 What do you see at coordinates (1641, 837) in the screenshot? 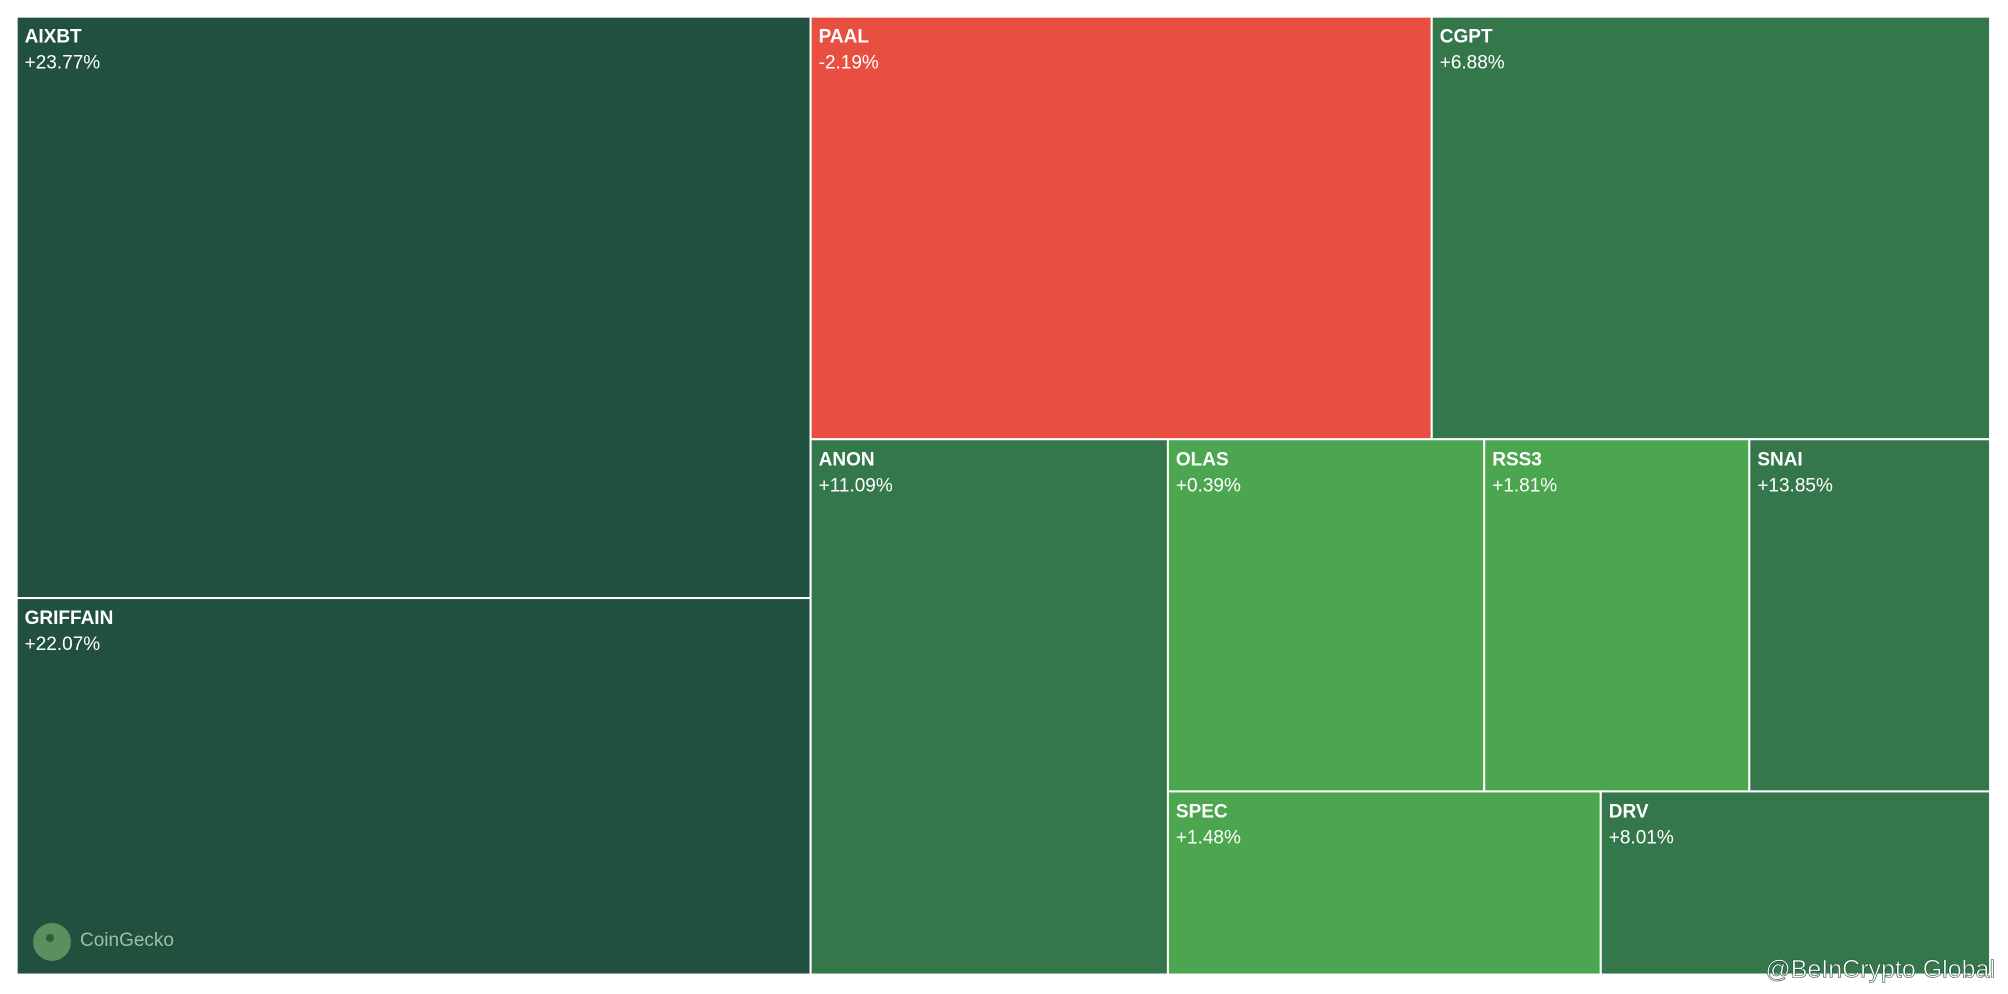
I see `tile-value: +8.01%` at bounding box center [1641, 837].